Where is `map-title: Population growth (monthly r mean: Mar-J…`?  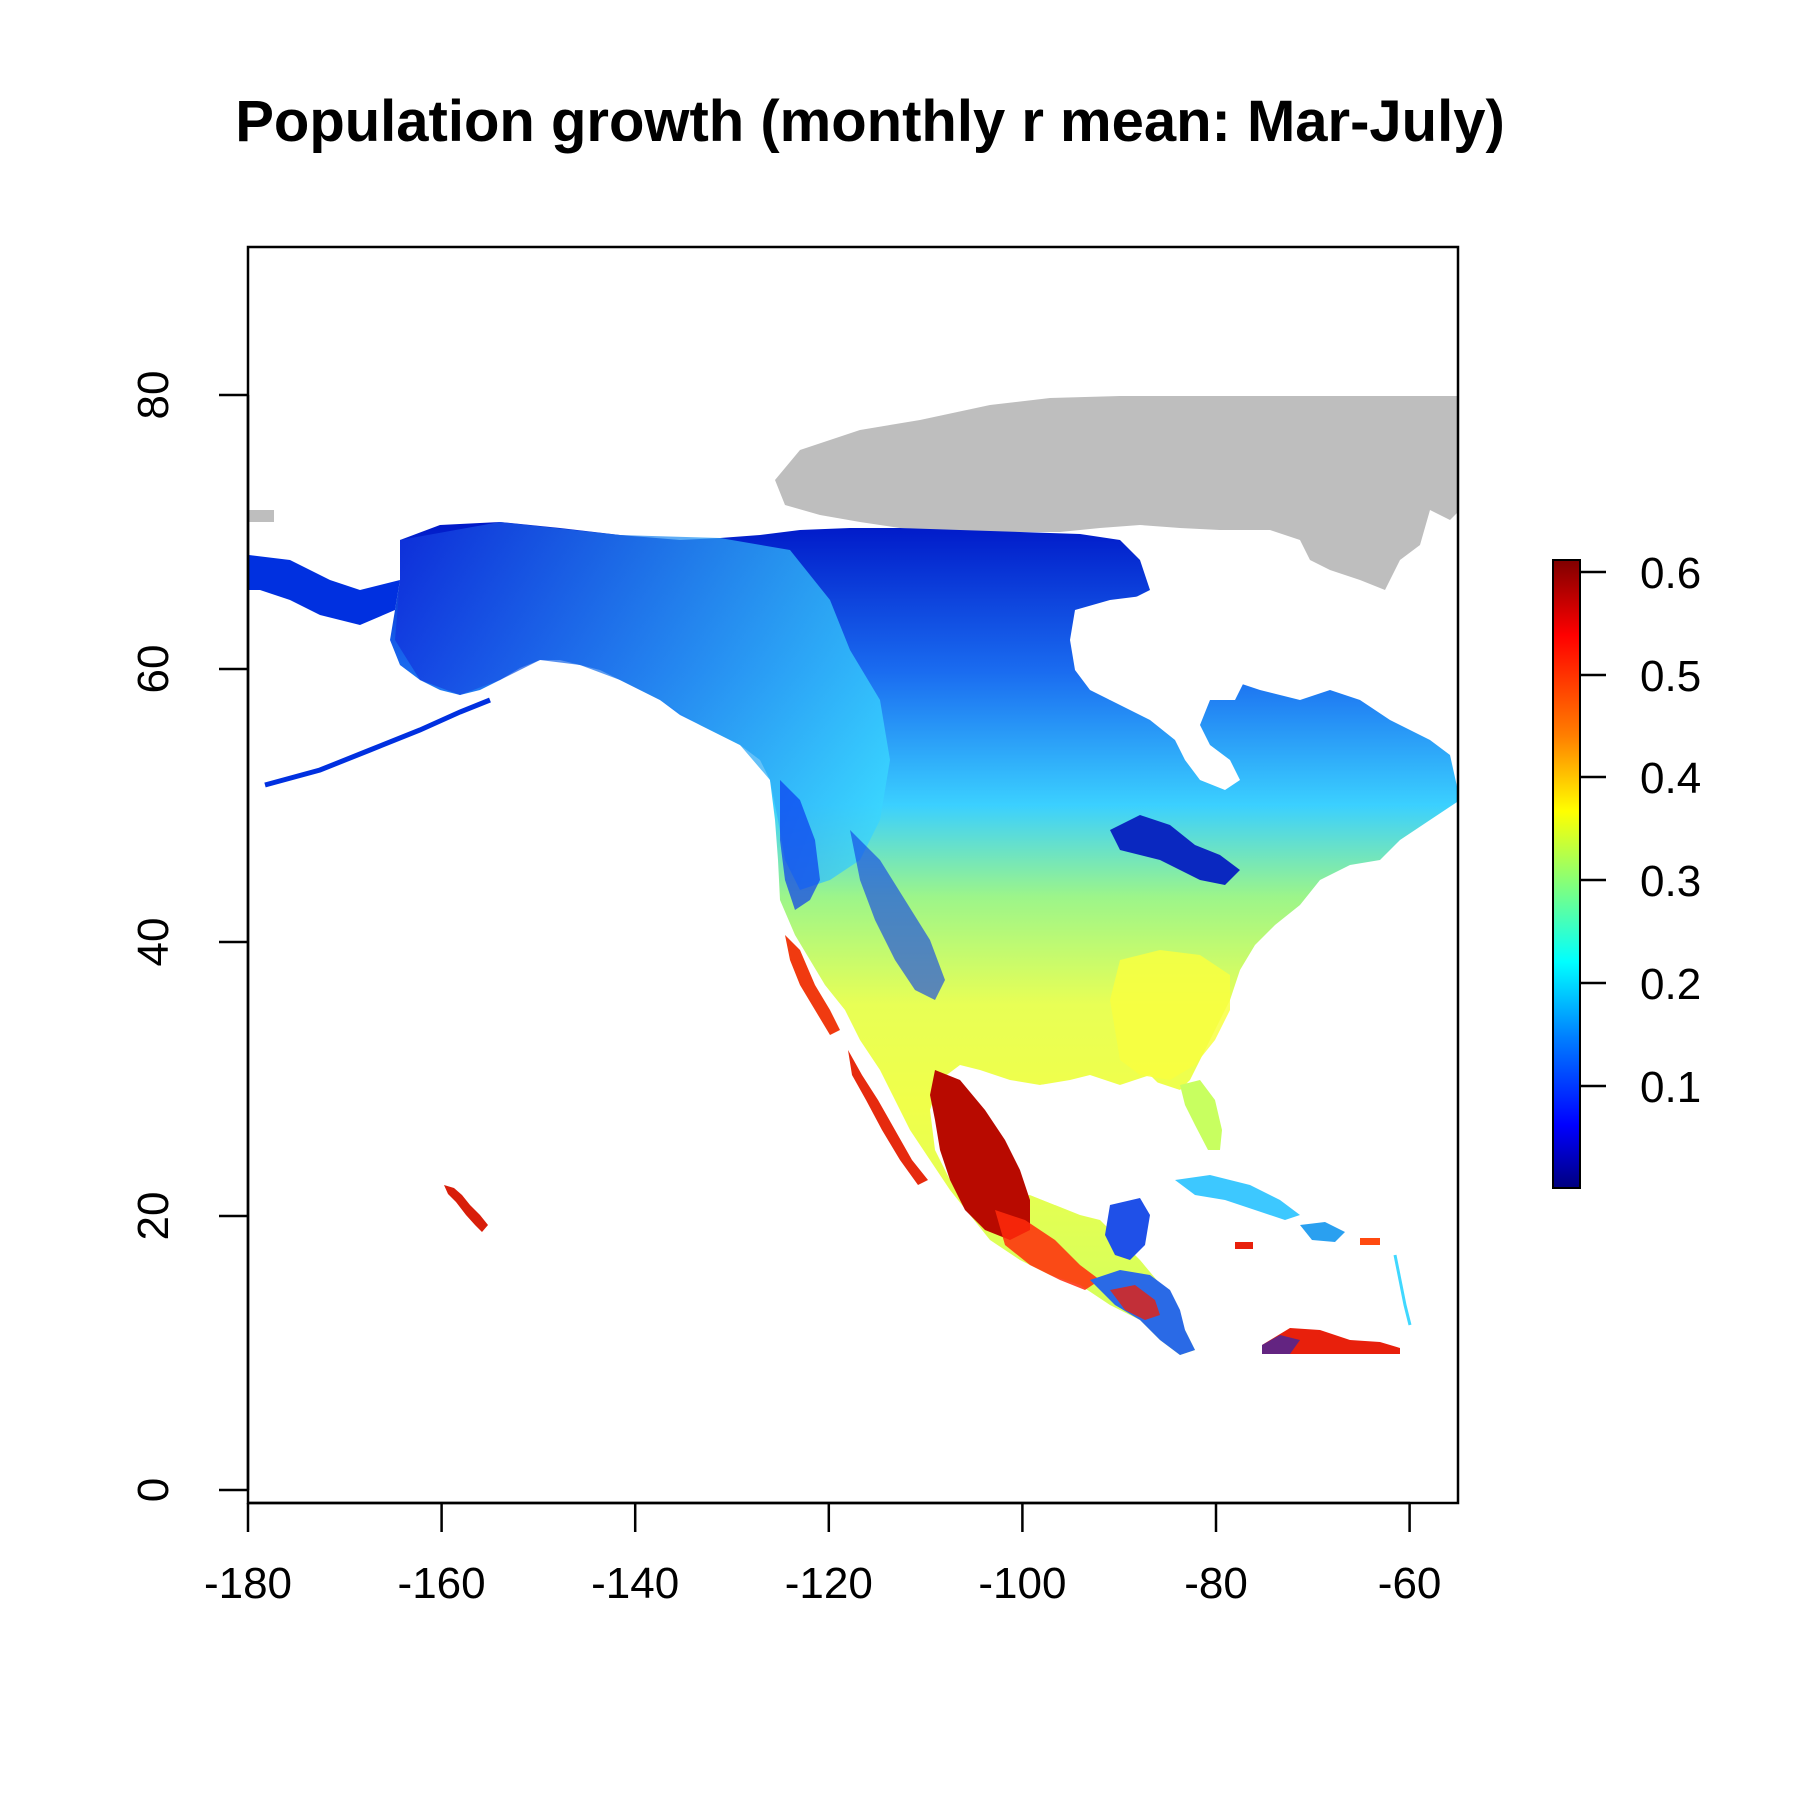
map-title: Population growth (monthly r mean: Mar-J… is located at coordinates (870, 121).